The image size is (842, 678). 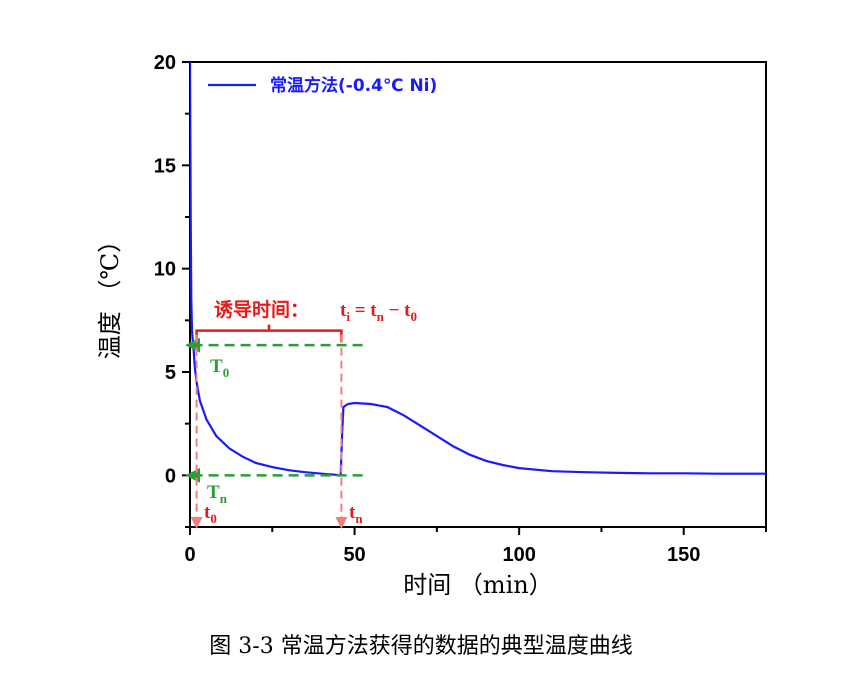 I want to click on x-tick-label: 0, so click(x=189, y=555).